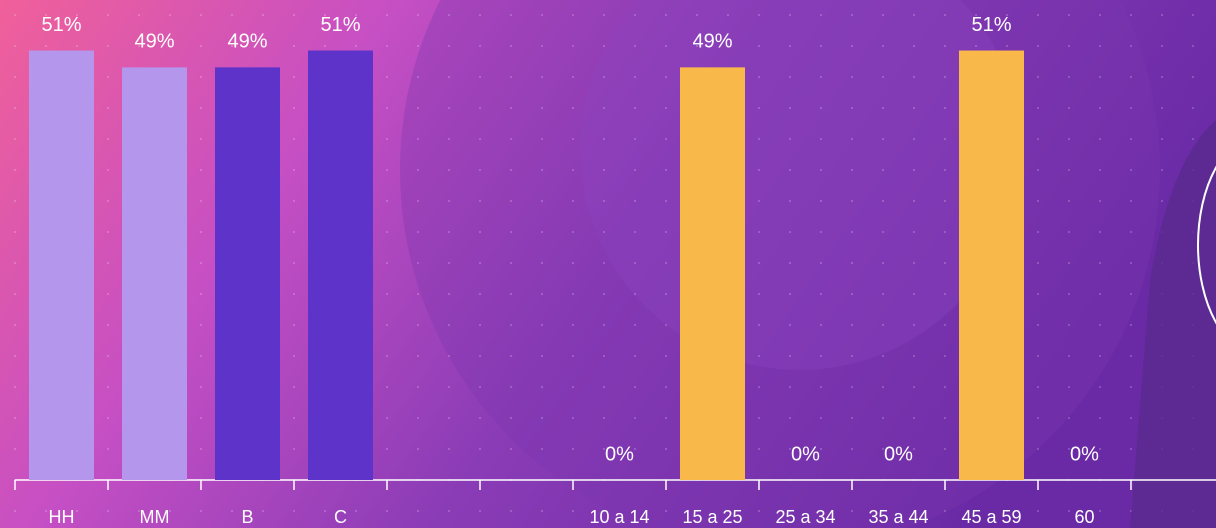 Image resolution: width=1216 pixels, height=528 pixels. What do you see at coordinates (247, 517) in the screenshot?
I see `x-tick-label: B` at bounding box center [247, 517].